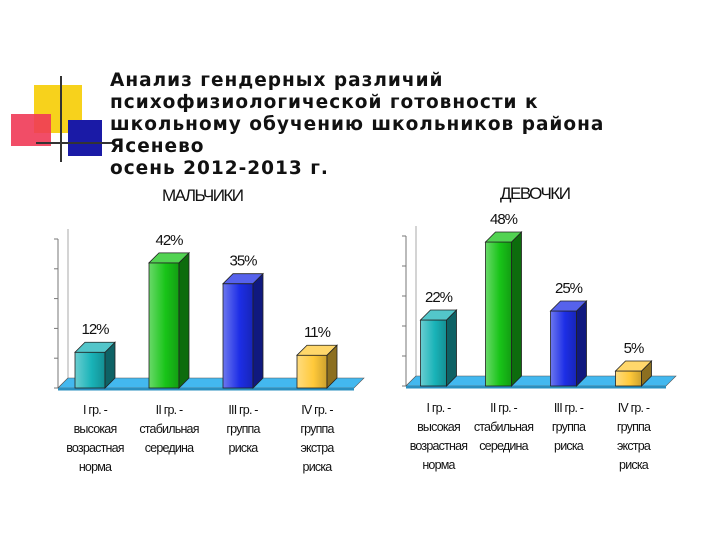  What do you see at coordinates (324, 102) in the screenshot?
I see `title-line: психофизиологической готовности к` at bounding box center [324, 102].